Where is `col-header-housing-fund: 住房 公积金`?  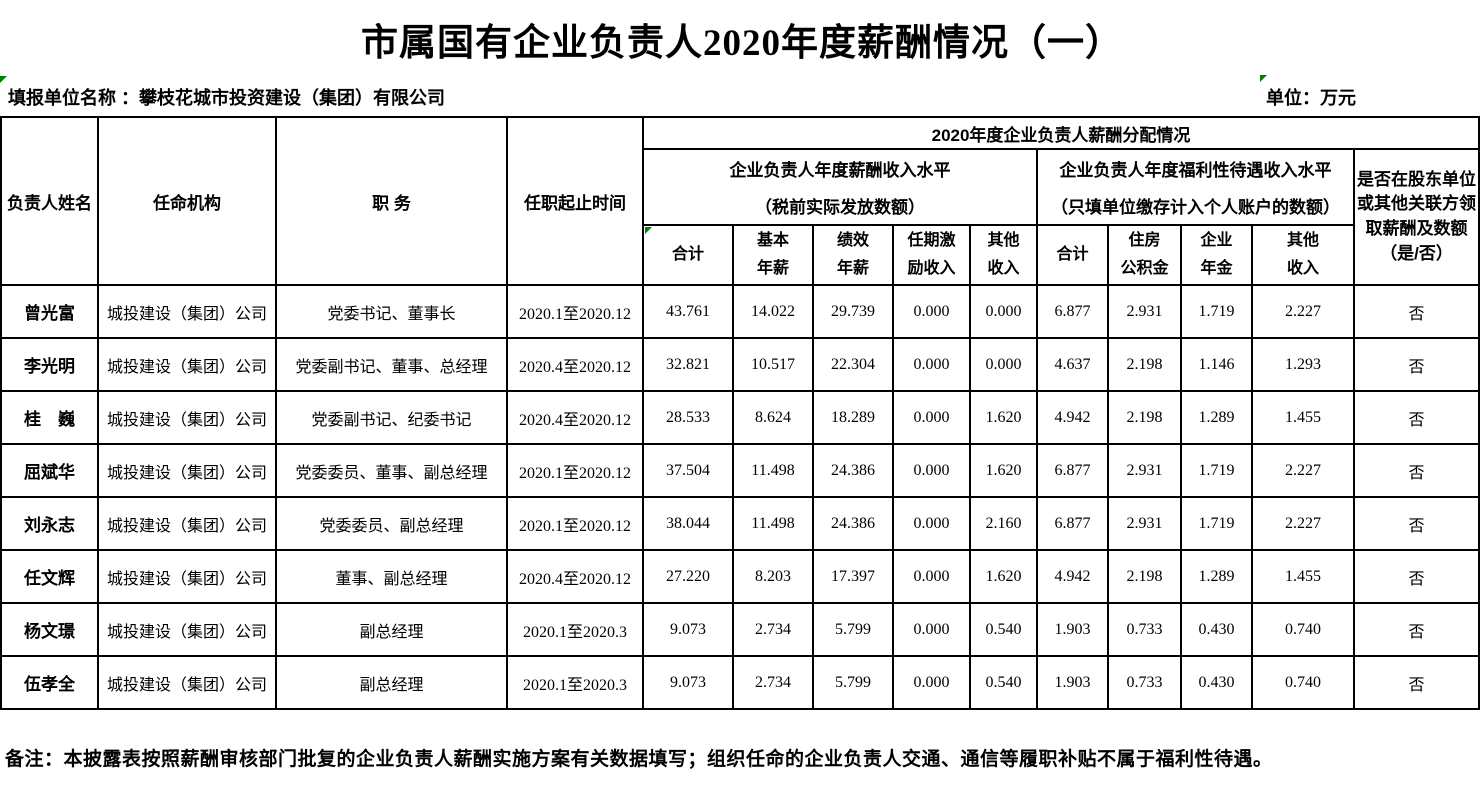 col-header-housing-fund: 住房 公积金 is located at coordinates (1144, 255).